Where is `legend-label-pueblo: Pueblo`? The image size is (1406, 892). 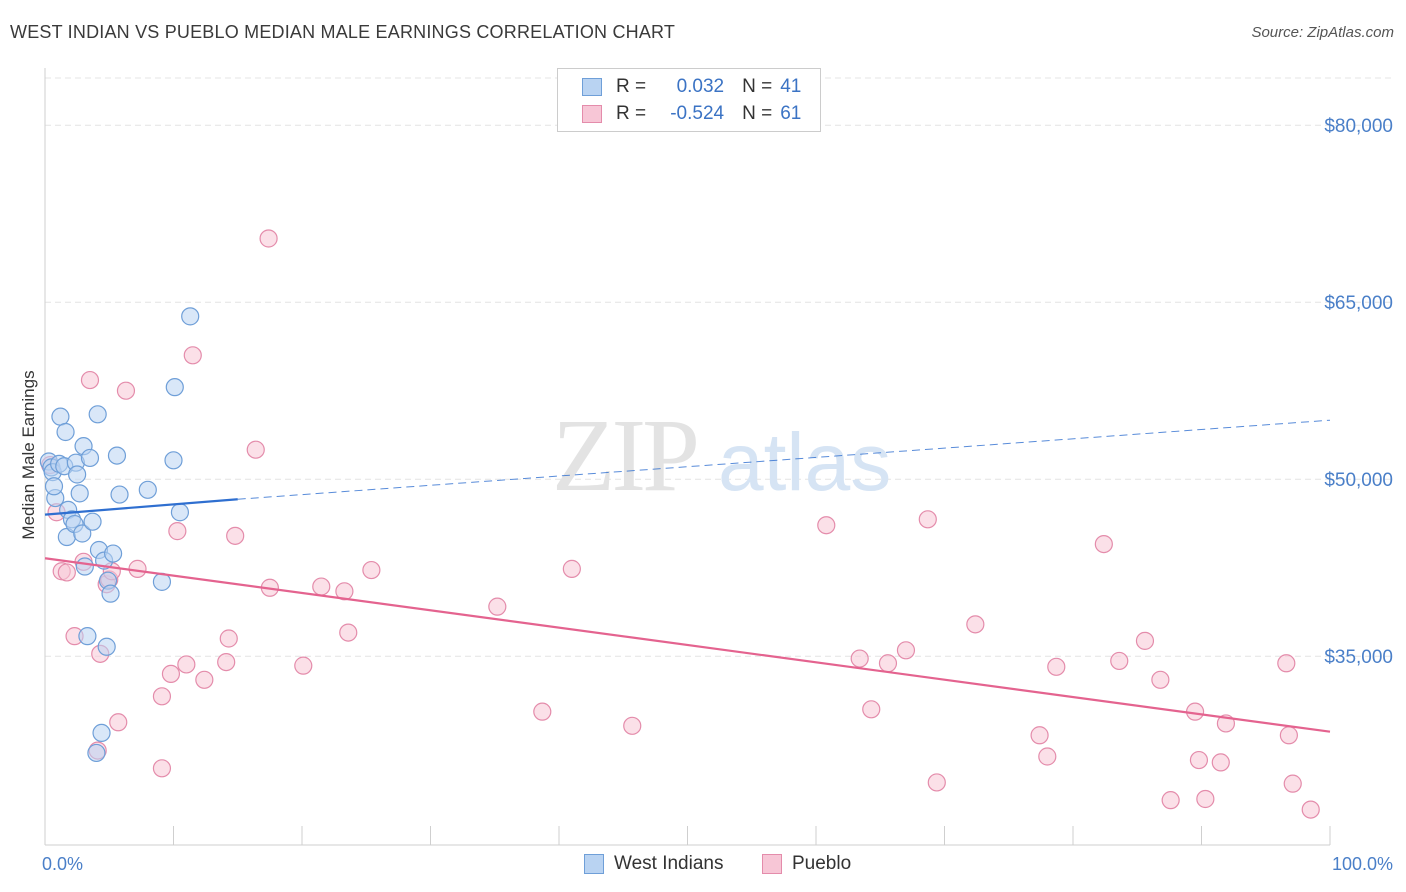
legend-label-pueblo: Pueblo is located at coordinates (822, 863).